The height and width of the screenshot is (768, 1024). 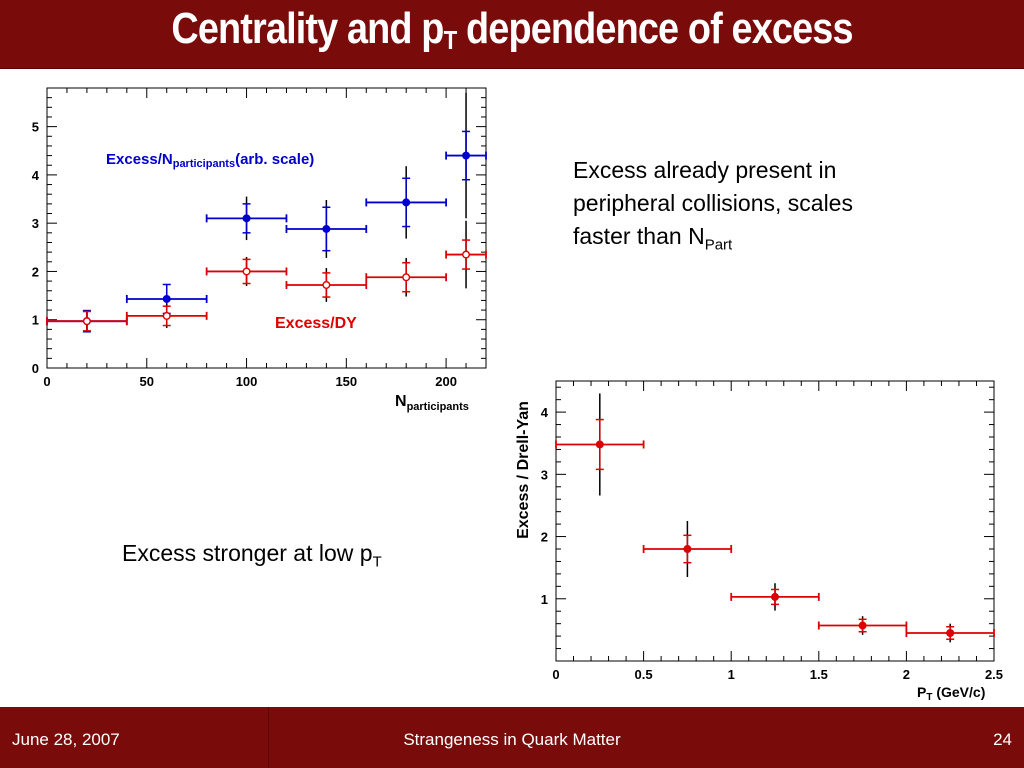 I want to click on note-pt-sub: T, so click(x=377, y=562).